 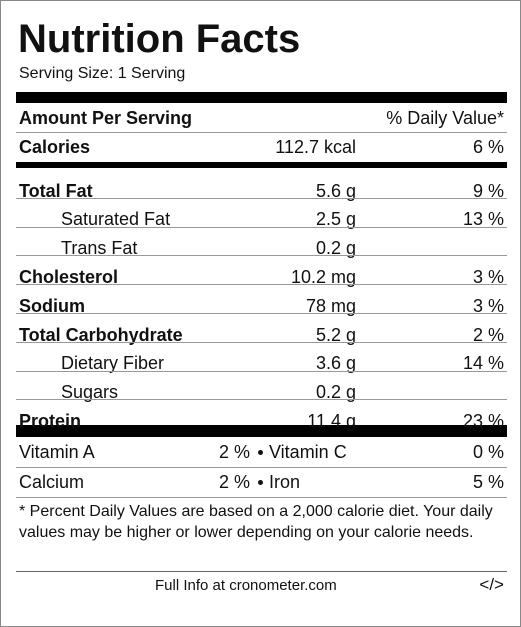 I want to click on nutrient-amount: 10.2 mg, so click(x=323, y=277).